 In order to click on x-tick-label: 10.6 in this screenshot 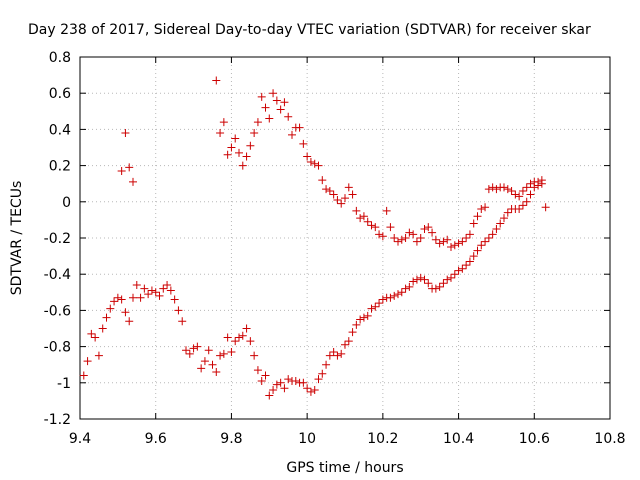, I will do `click(534, 439)`.